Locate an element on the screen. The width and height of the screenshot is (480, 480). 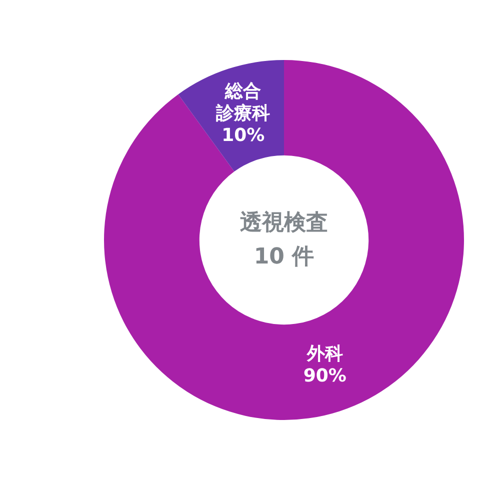
text: 透視検査 is located at coordinates (284, 223).